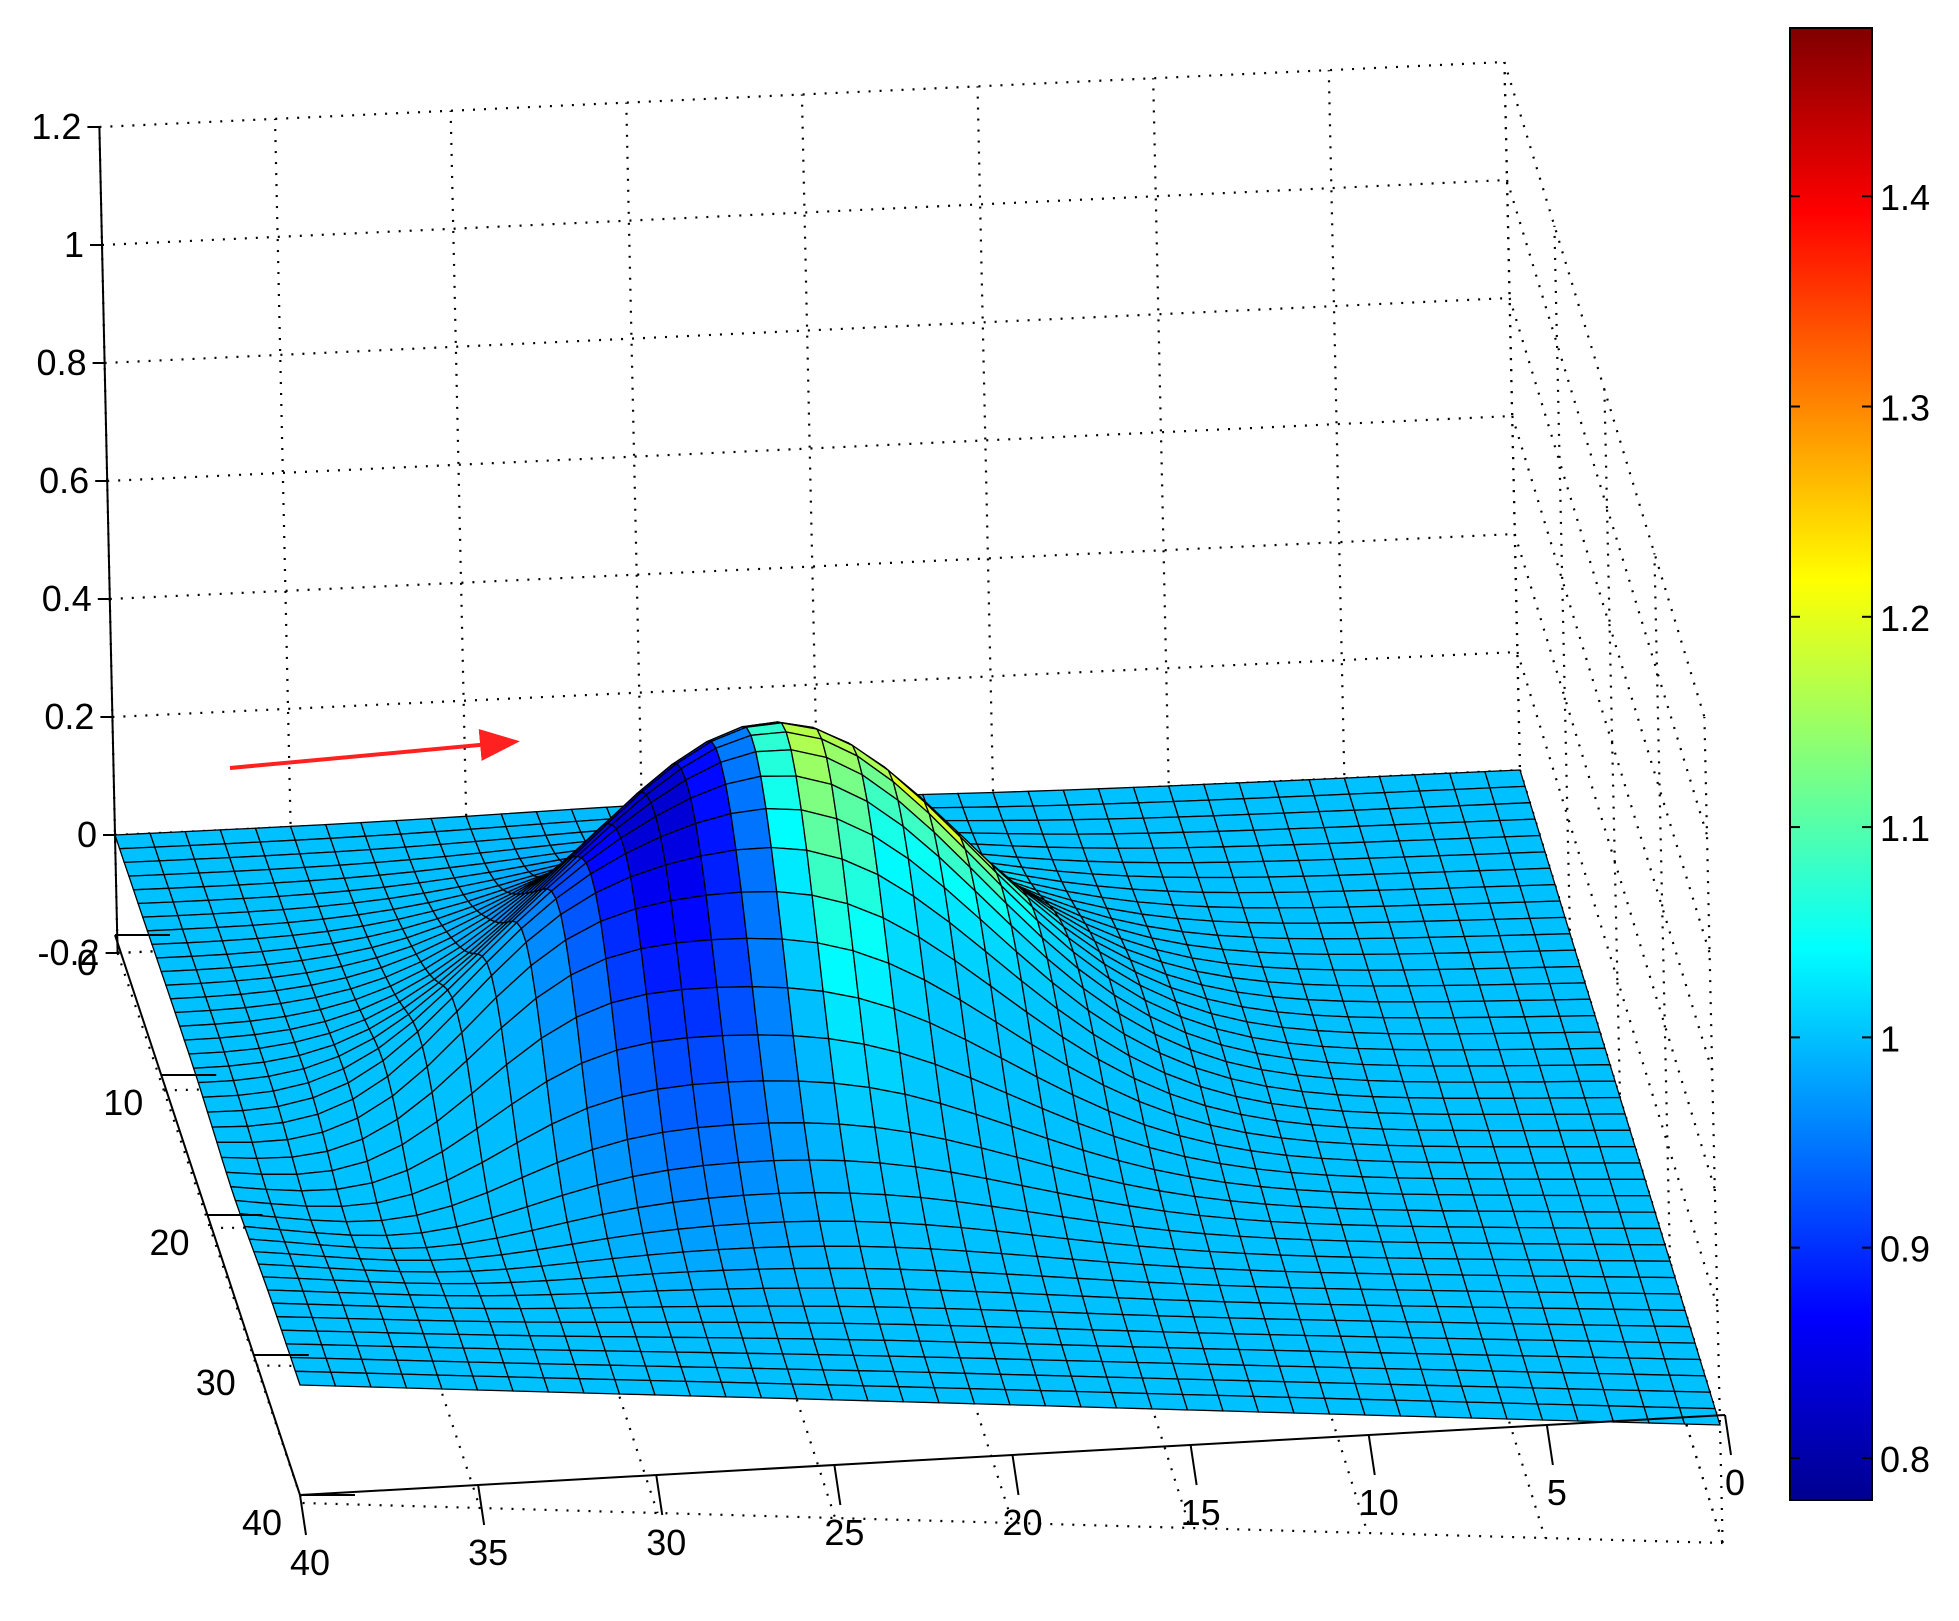 The width and height of the screenshot is (1959, 1621). Describe the element at coordinates (69, 952) in the screenshot. I see `z-tick-label: -0.2` at that location.